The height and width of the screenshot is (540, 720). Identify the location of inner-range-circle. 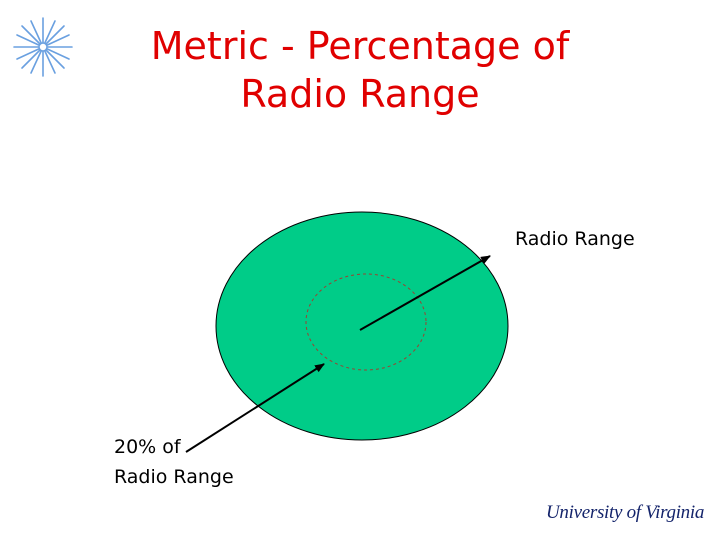
(366, 322).